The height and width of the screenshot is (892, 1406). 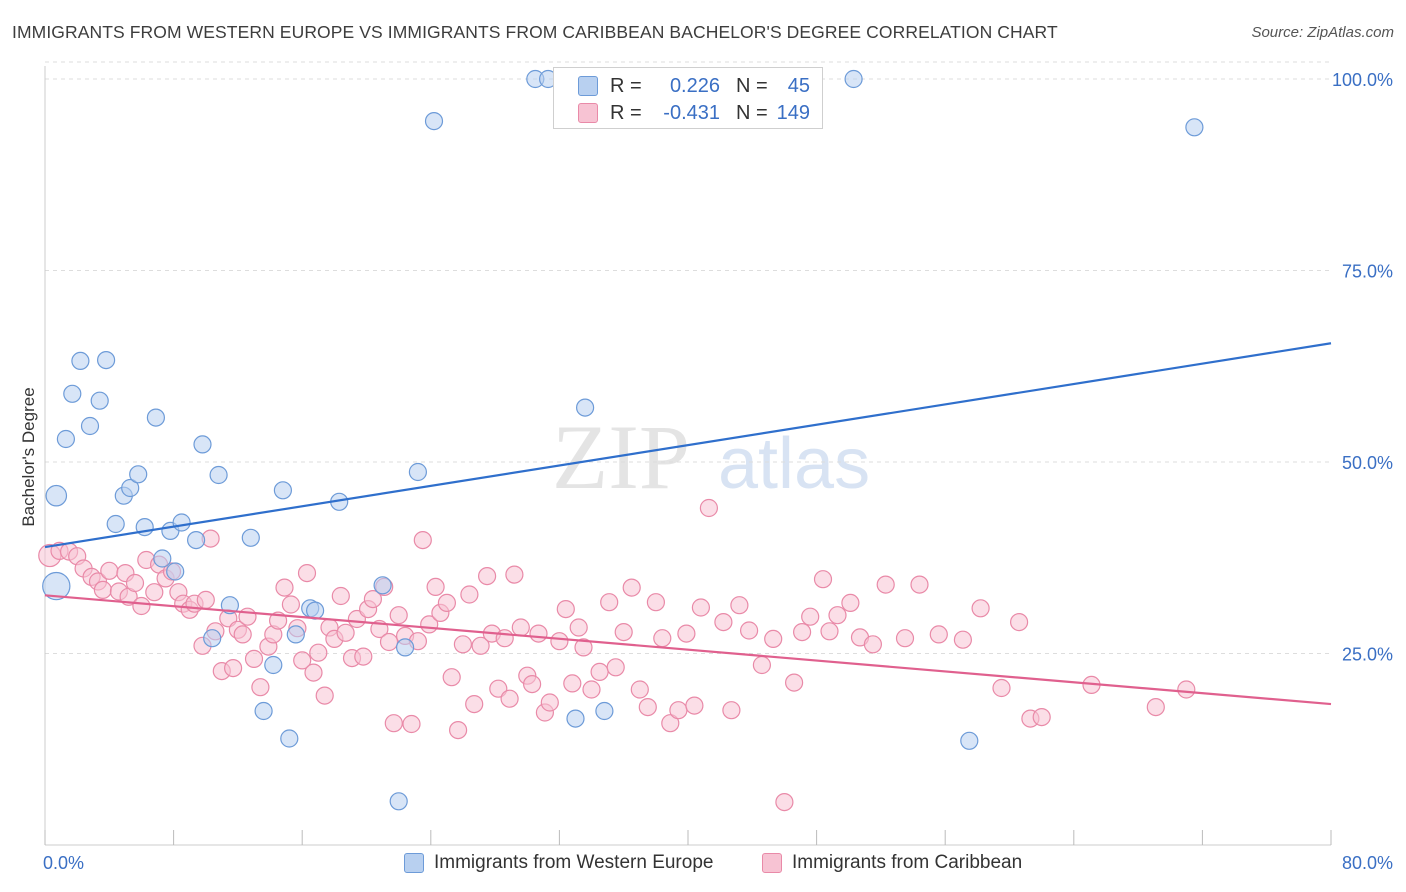 What do you see at coordinates (1367, 272) in the screenshot?
I see `y-tick-label: 75.0%` at bounding box center [1367, 272].